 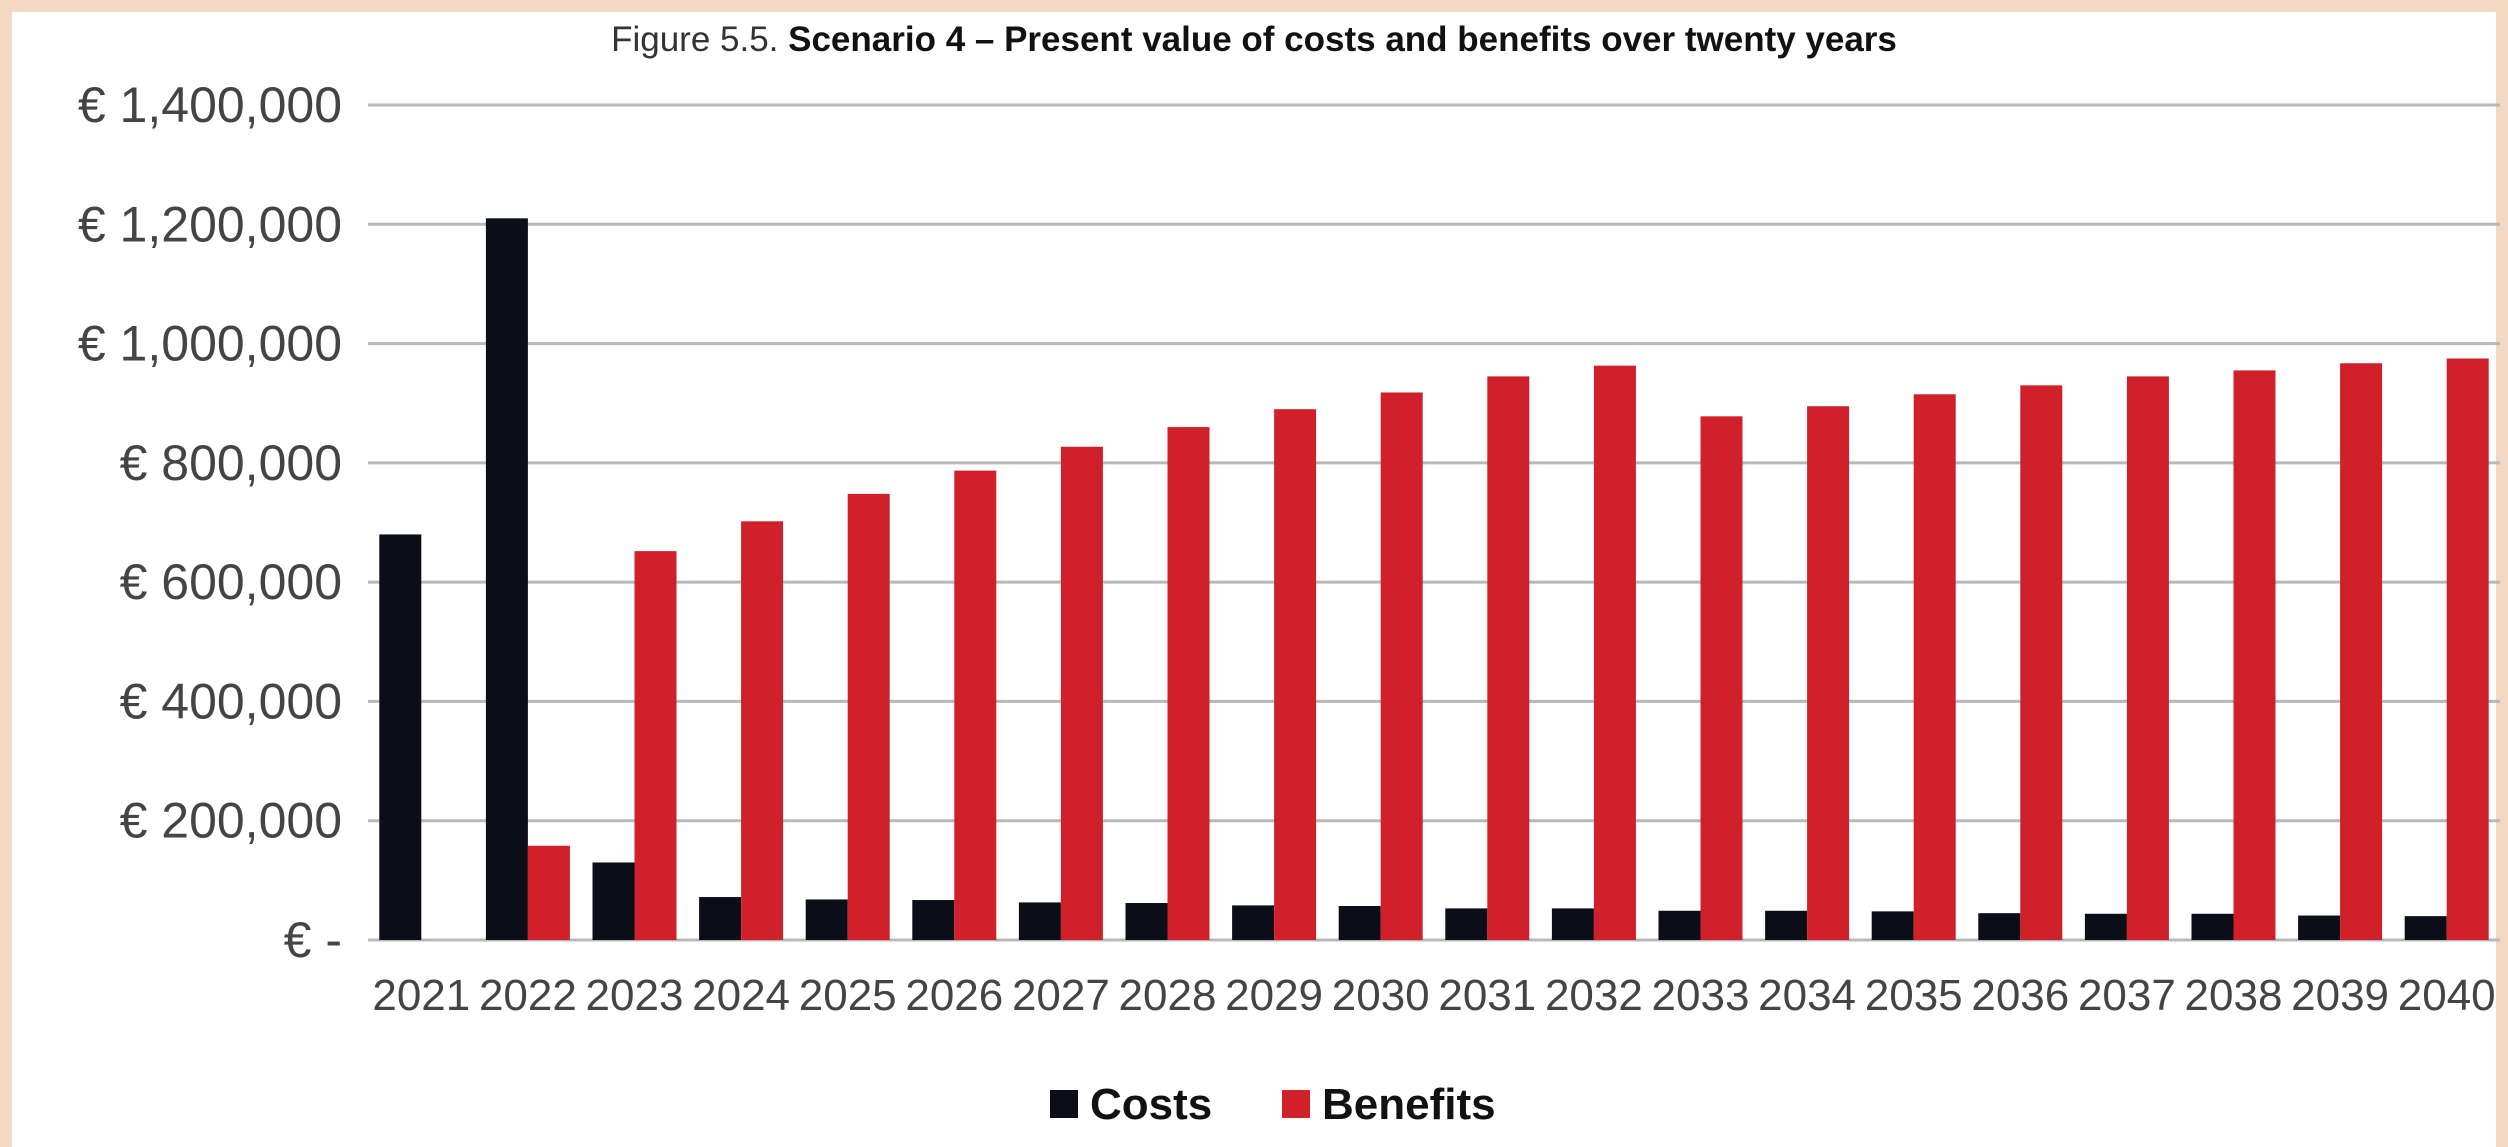 I want to click on bar-benefits-2030, so click(x=1401, y=666).